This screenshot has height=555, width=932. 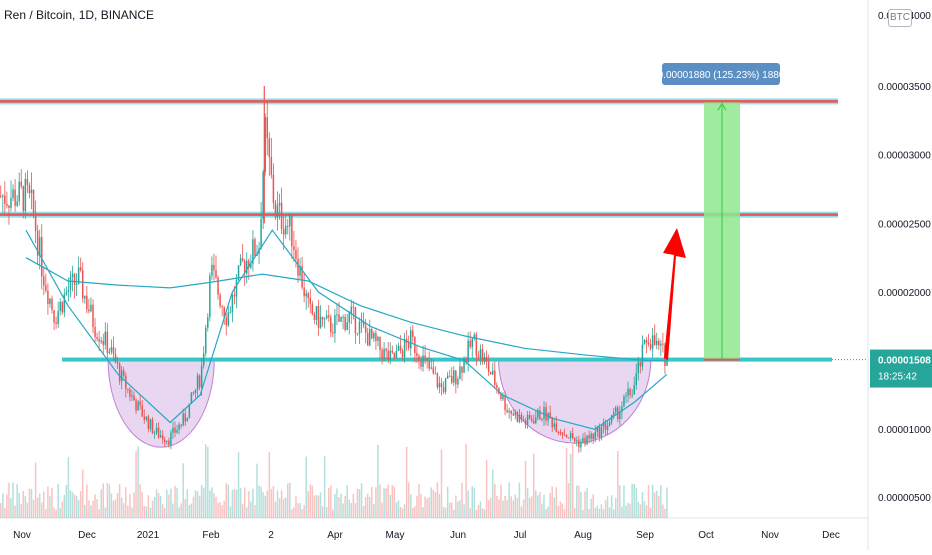 I want to click on currency-badge: BTC, so click(x=900, y=18).